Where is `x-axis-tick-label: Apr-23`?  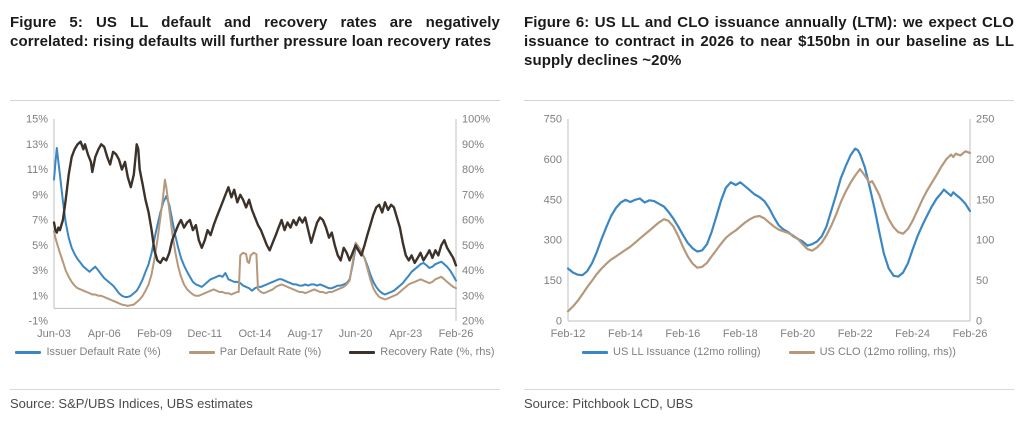
x-axis-tick-label: Apr-23 is located at coordinates (405, 334).